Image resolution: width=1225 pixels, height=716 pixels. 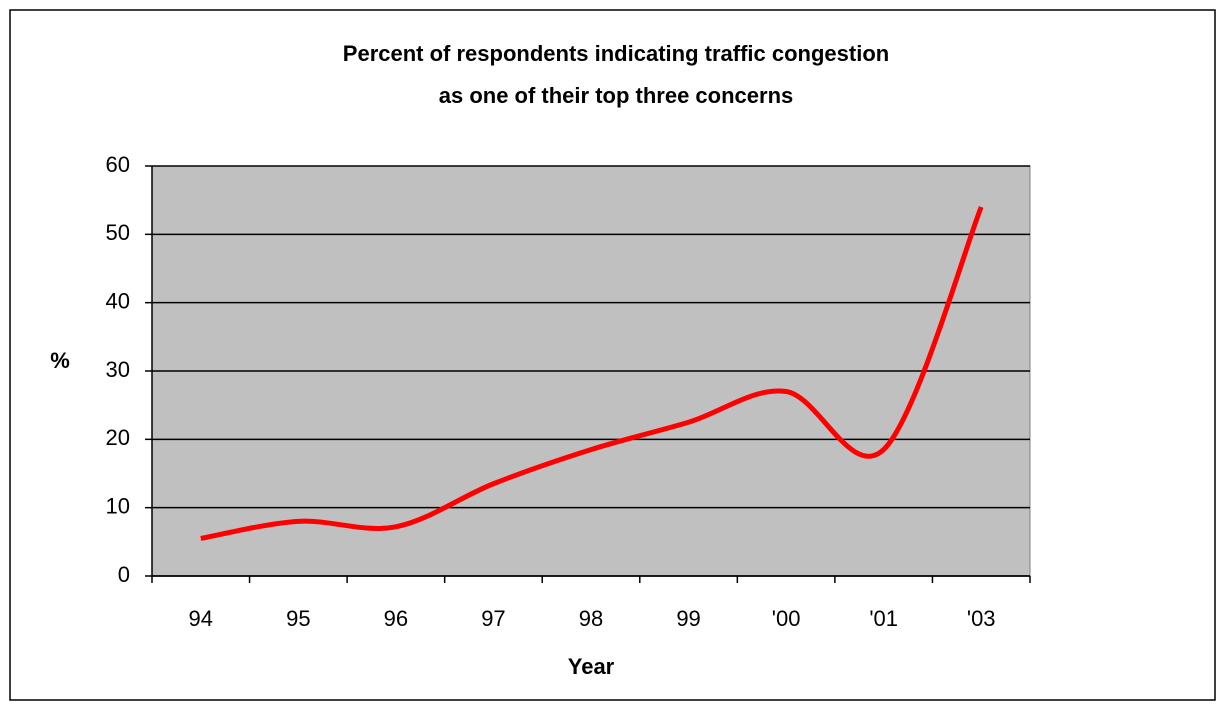 I want to click on x-tick-label: 97, so click(x=493, y=618).